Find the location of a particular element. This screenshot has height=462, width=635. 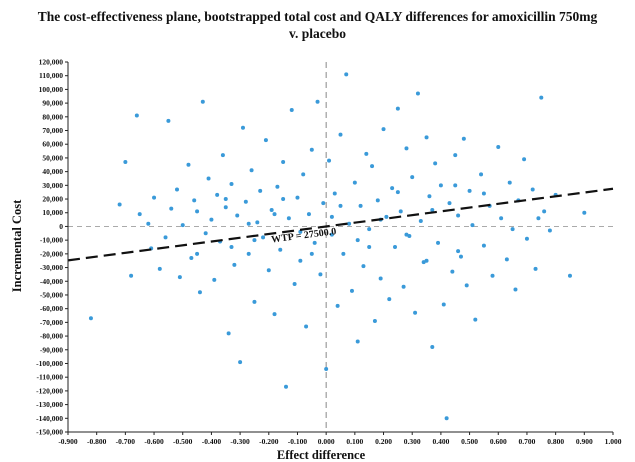

x-tick-label: -0.500 is located at coordinates (183, 441).